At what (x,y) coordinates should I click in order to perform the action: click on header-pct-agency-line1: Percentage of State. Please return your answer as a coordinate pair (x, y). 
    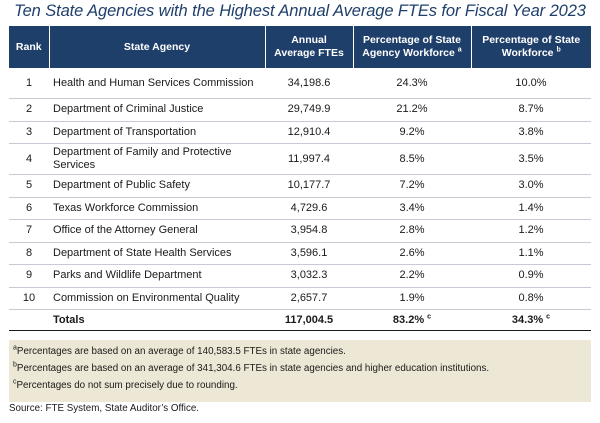
    Looking at the image, I should click on (412, 40).